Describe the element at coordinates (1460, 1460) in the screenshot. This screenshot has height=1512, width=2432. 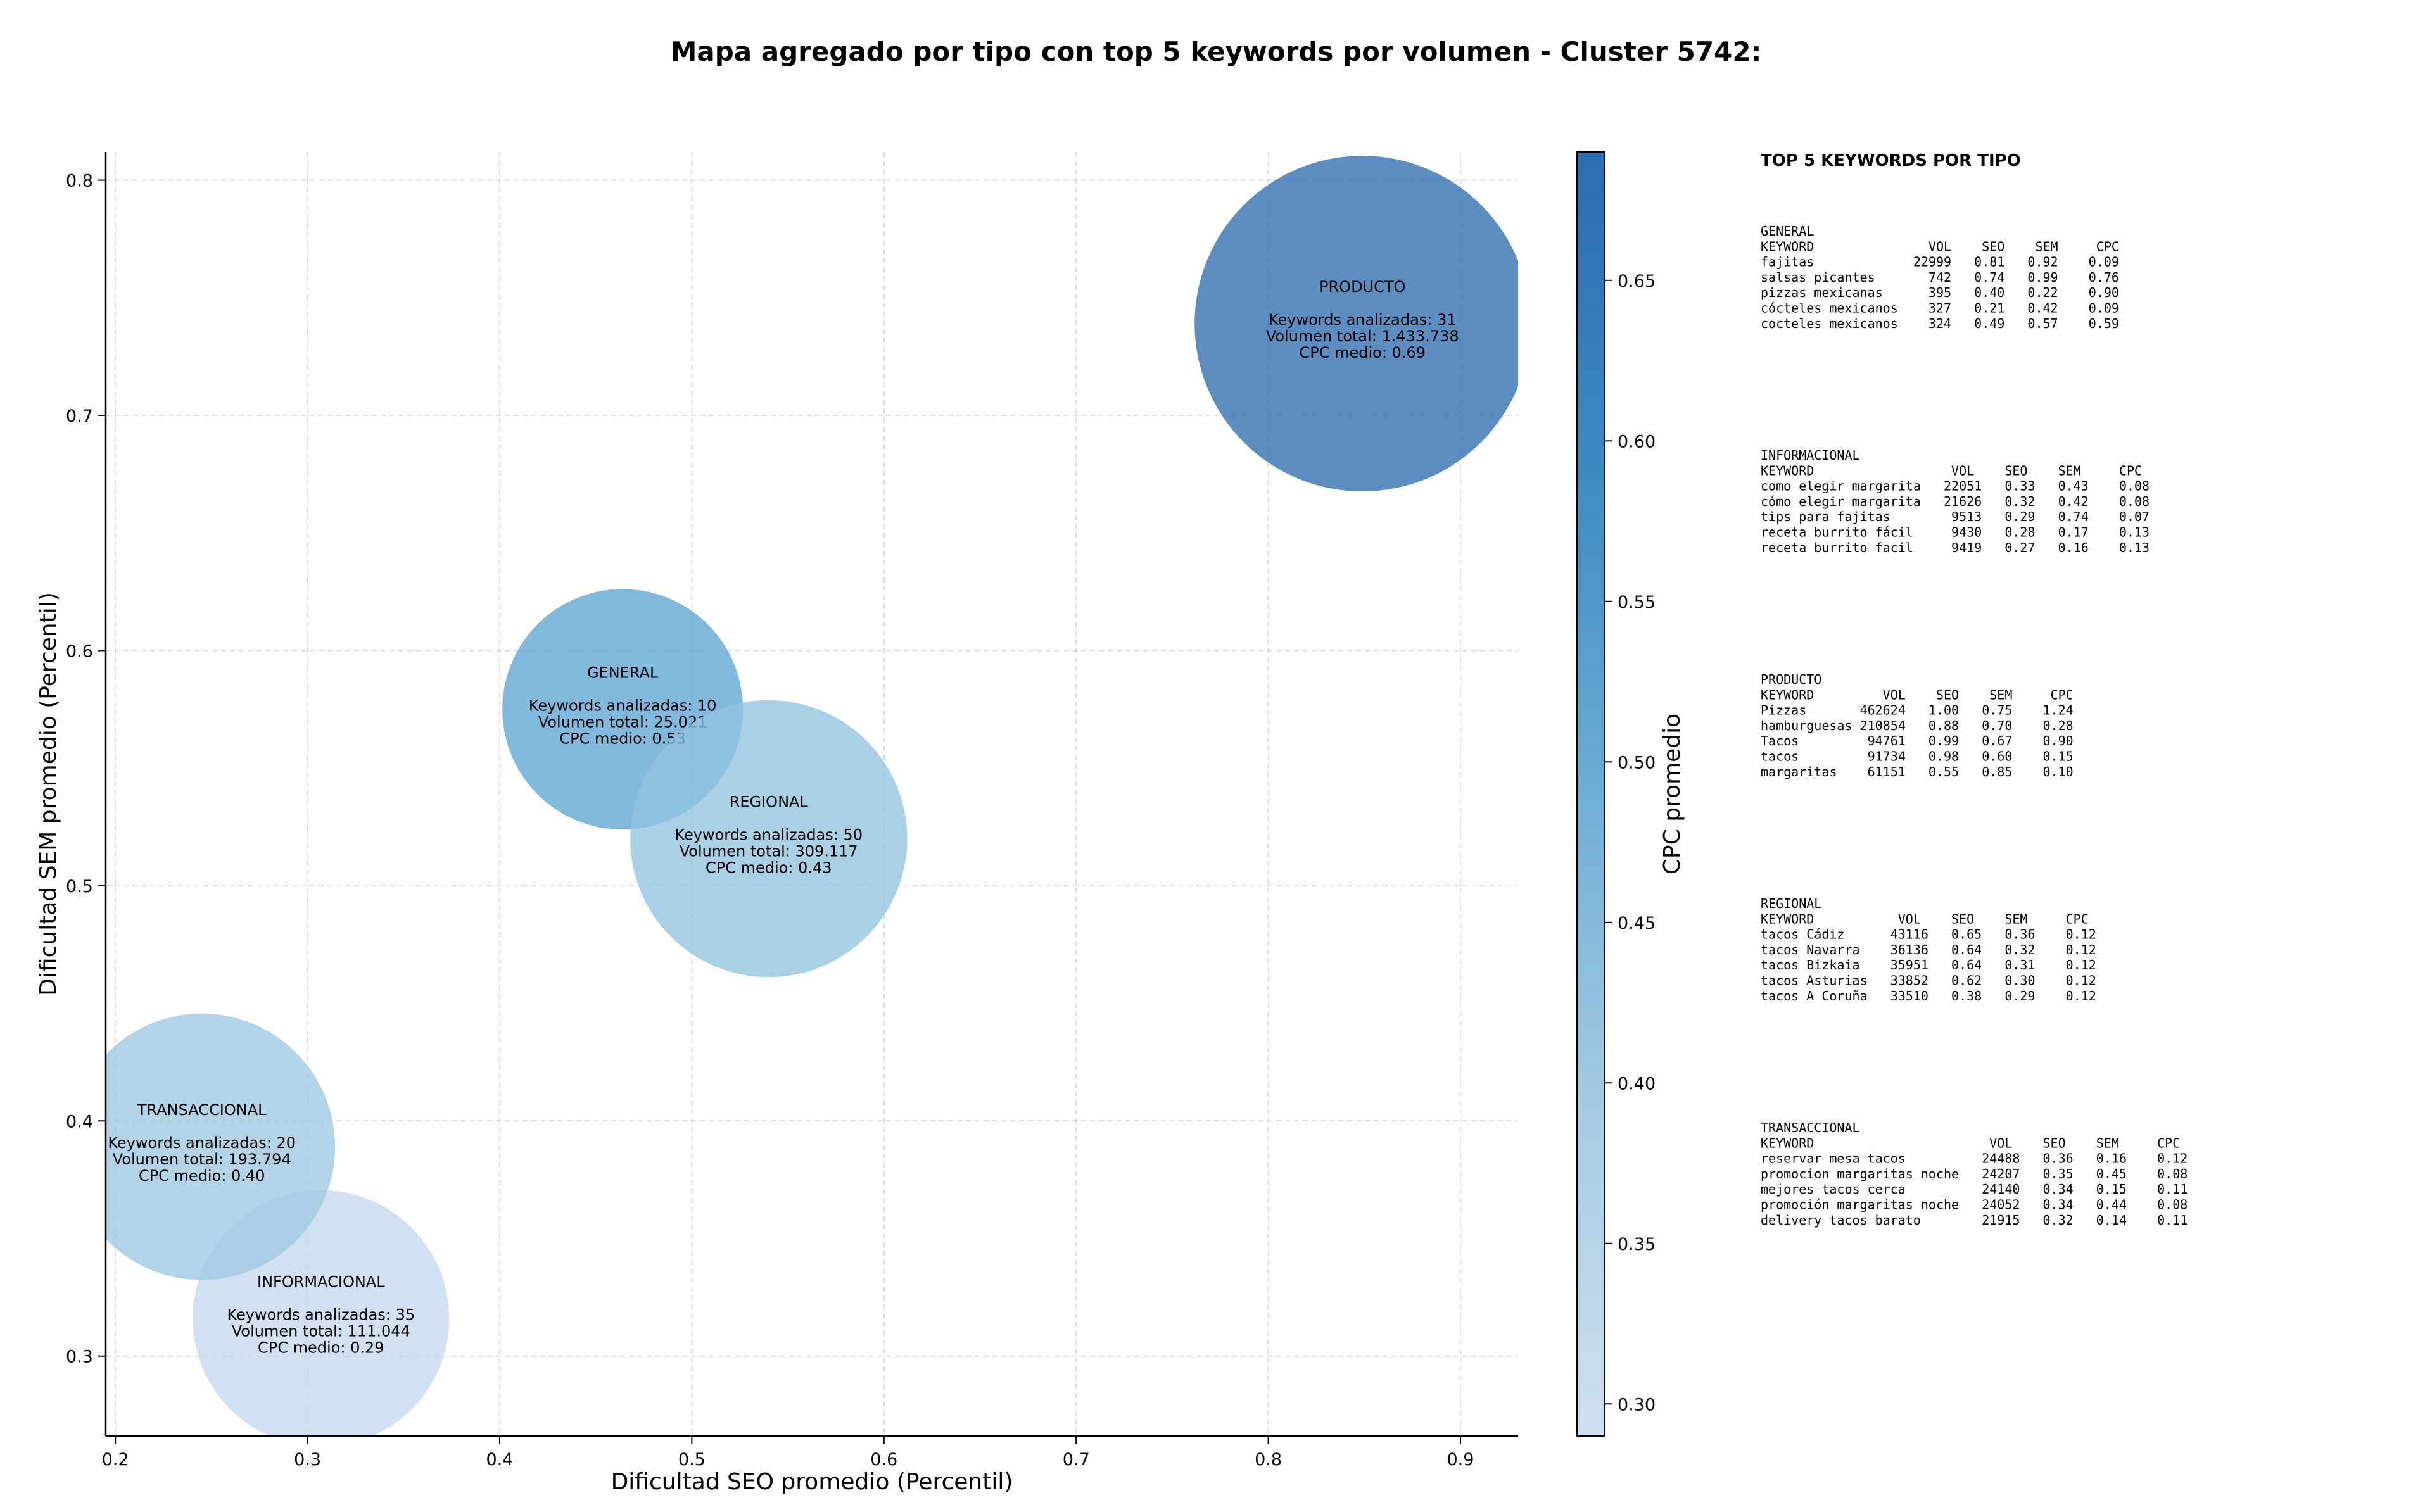
I see `x-tick-label: 0.9` at that location.